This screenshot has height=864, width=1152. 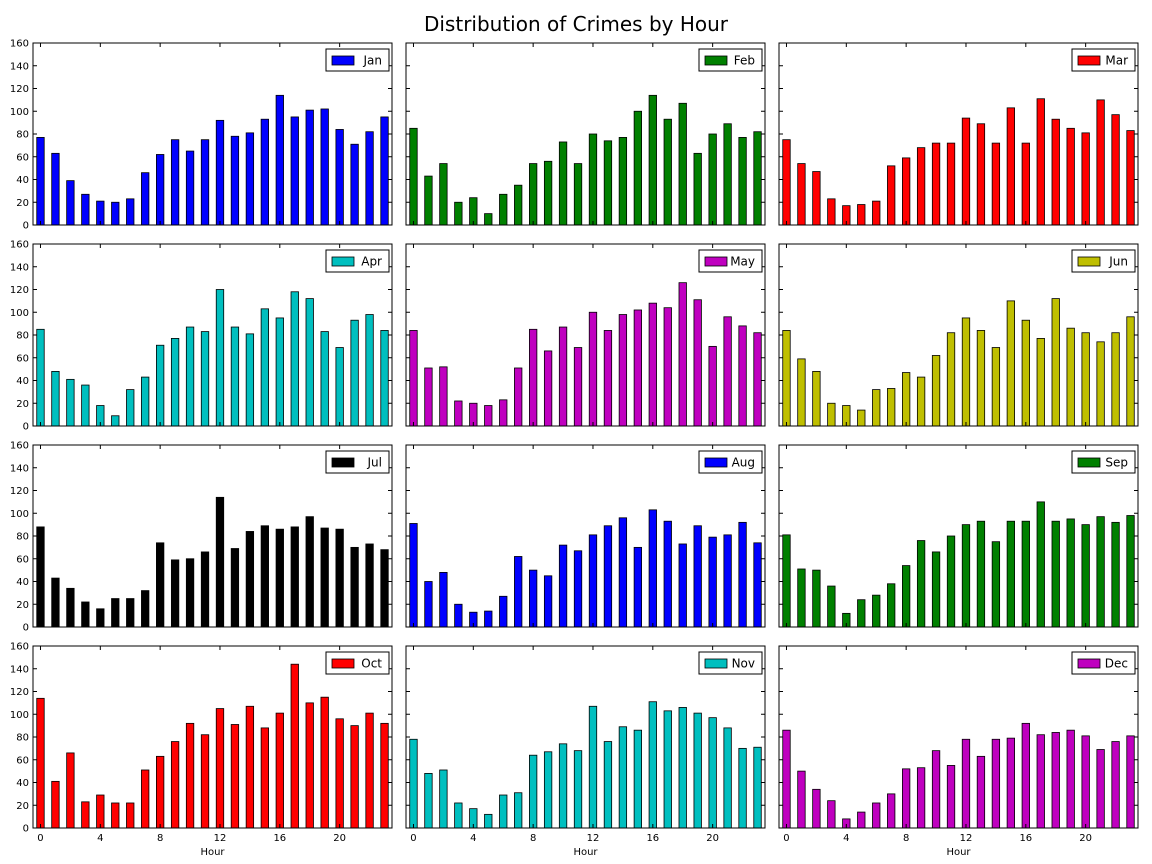 What do you see at coordinates (26, 226) in the screenshot?
I see `y-tick-label: 0` at bounding box center [26, 226].